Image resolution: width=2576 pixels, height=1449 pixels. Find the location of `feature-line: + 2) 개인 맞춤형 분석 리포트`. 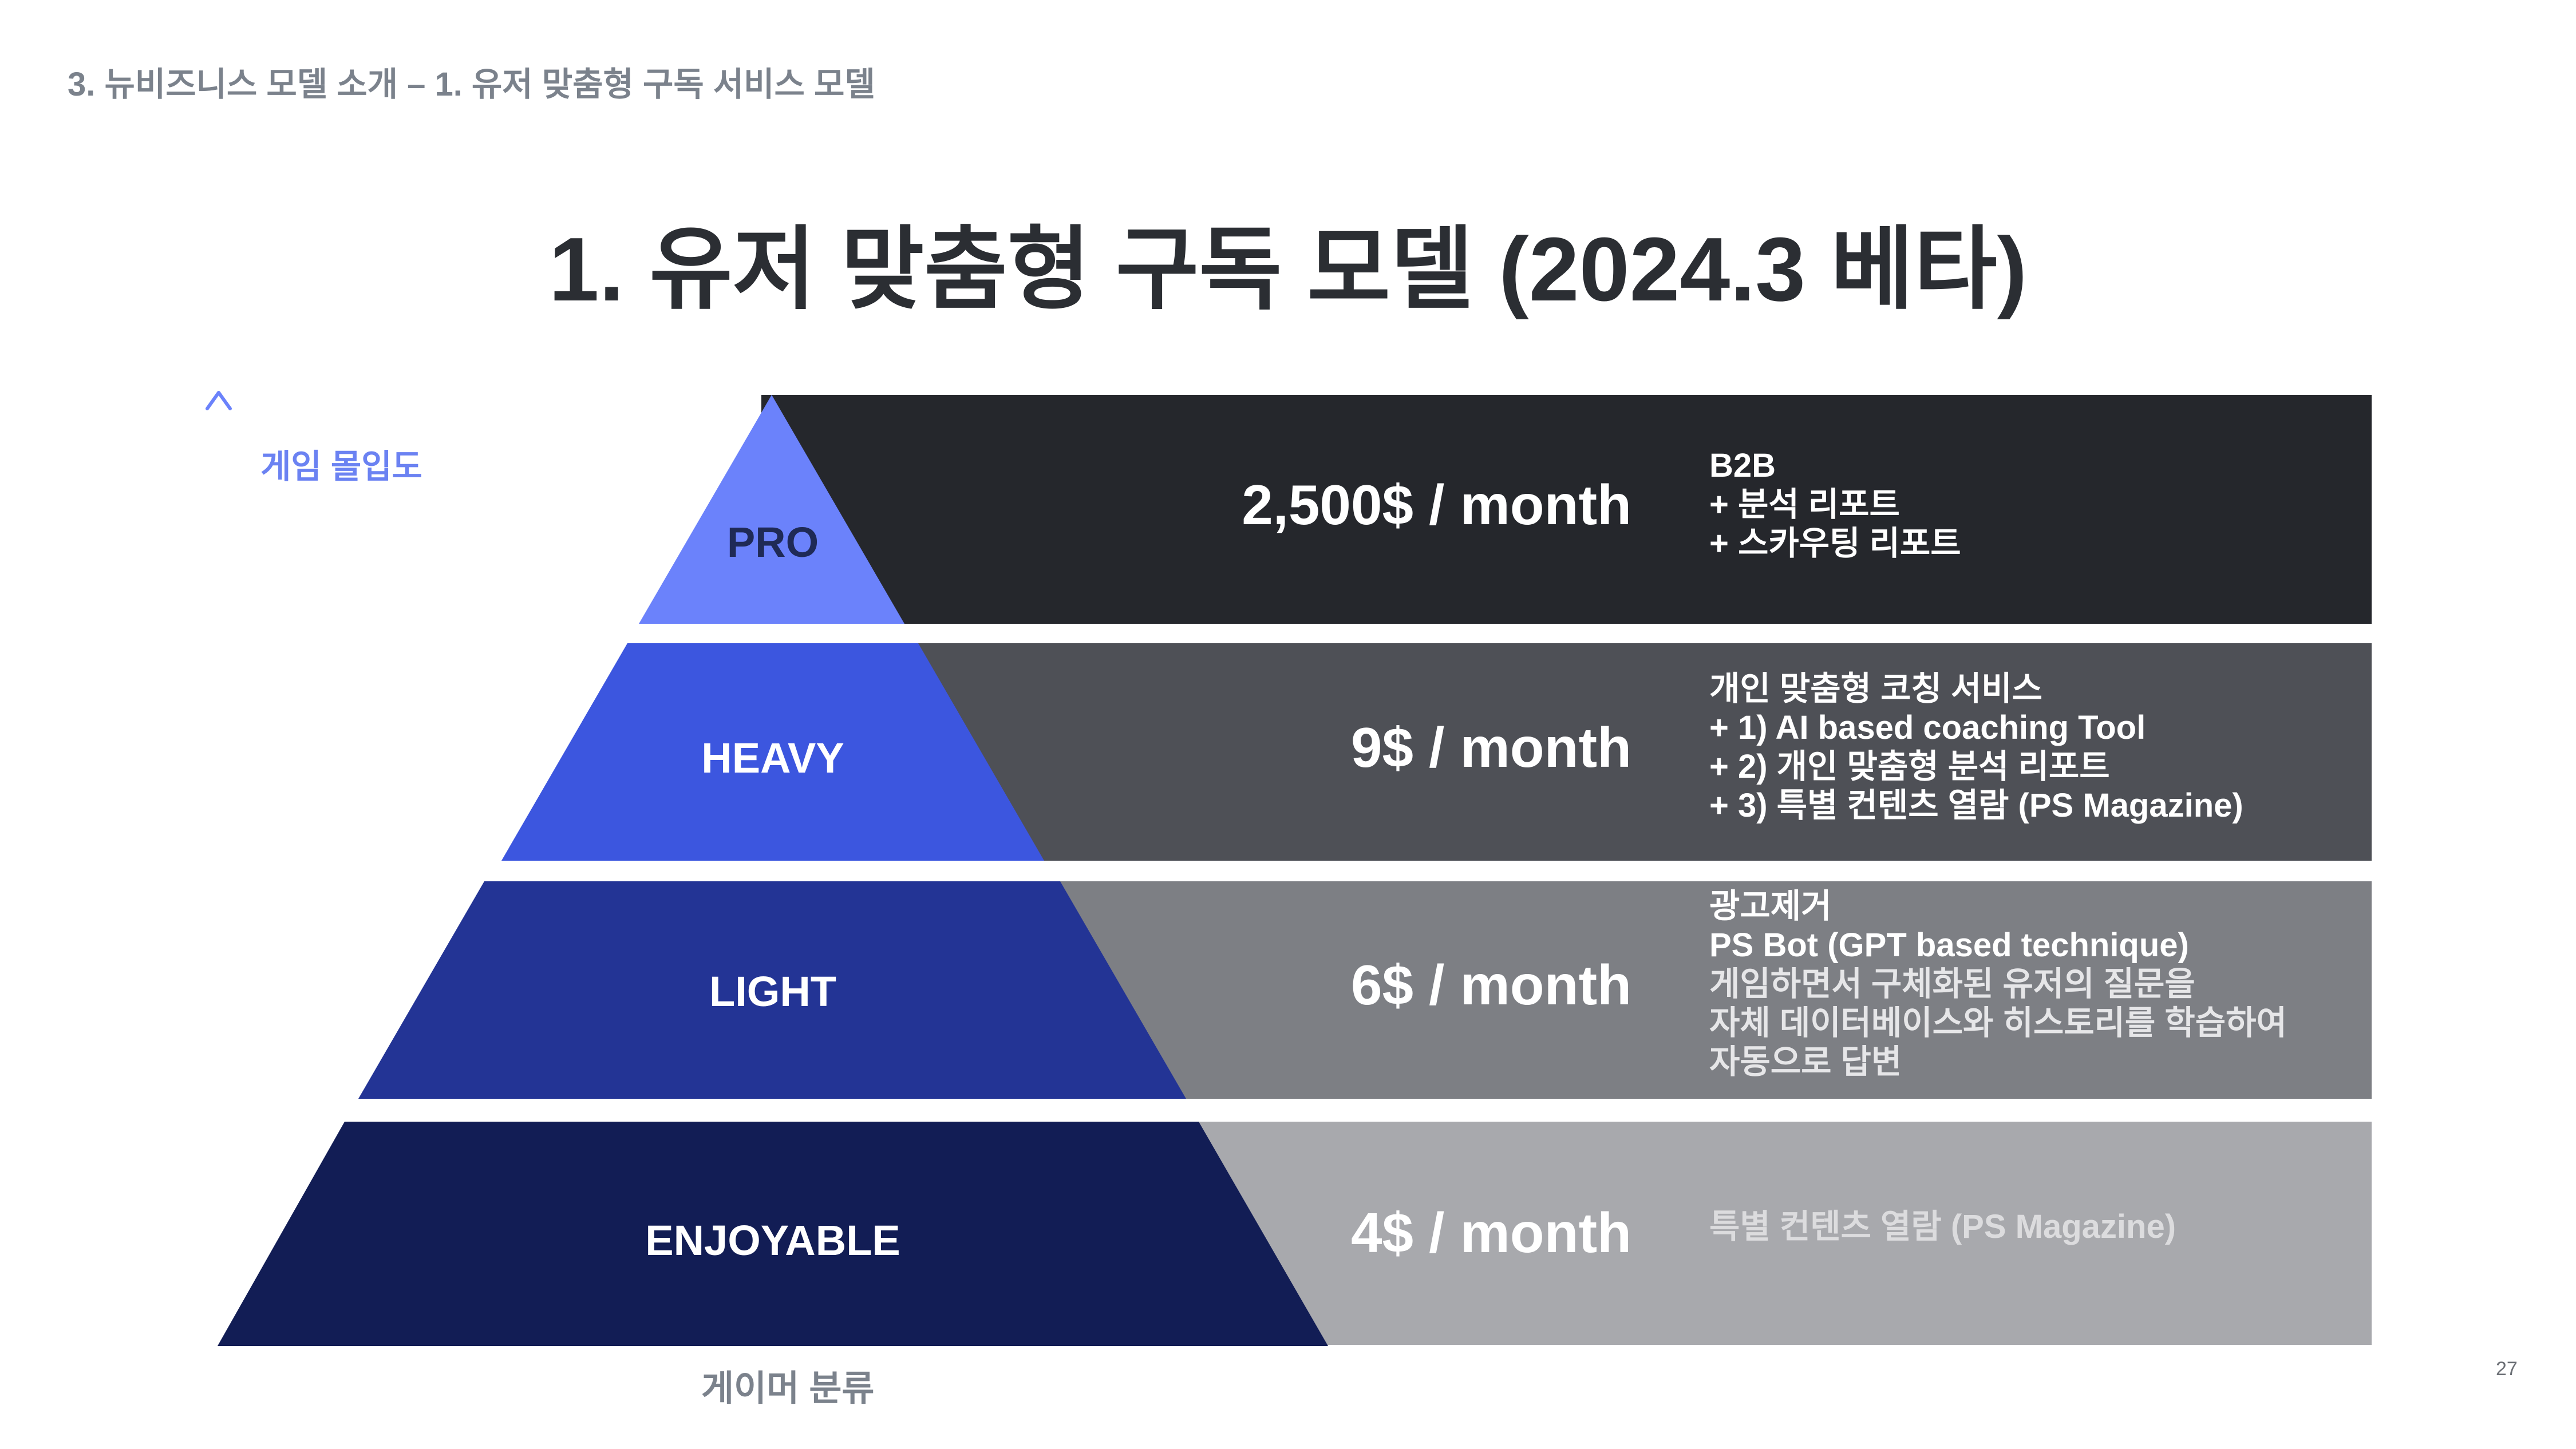

feature-line: + 2) 개인 맞춤형 분석 리포트 is located at coordinates (1909, 766).